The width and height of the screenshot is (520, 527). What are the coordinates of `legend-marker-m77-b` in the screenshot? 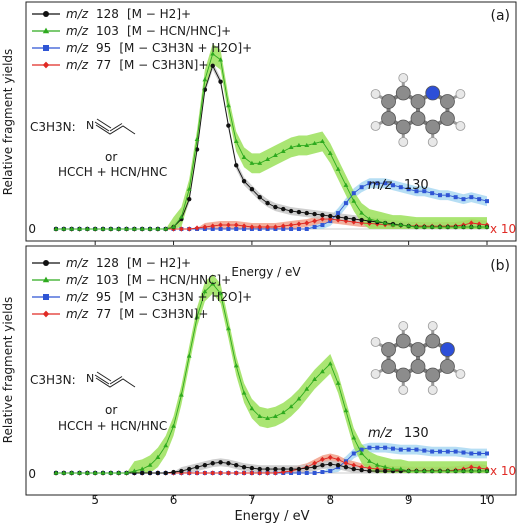 It's located at (46, 314).